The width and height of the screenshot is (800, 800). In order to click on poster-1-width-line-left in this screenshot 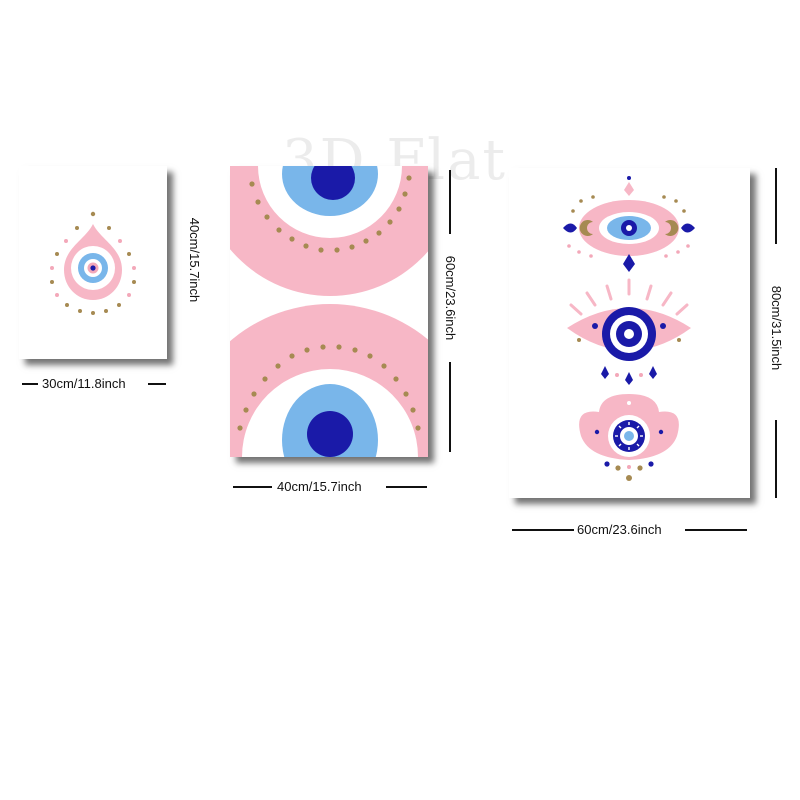, I will do `click(30, 384)`.